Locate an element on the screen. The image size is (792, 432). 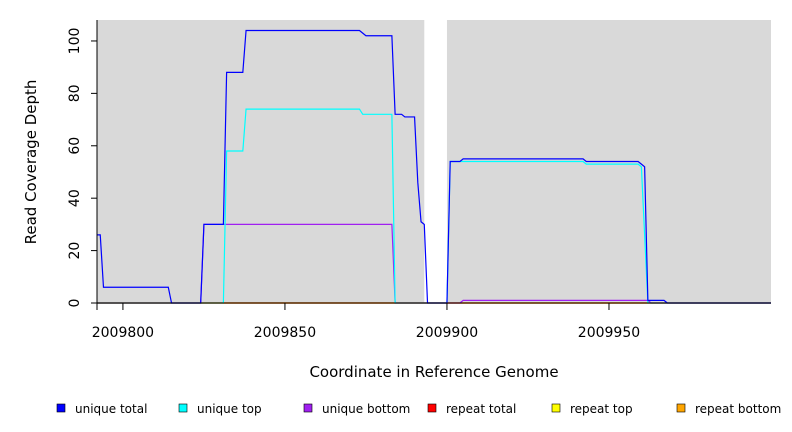
legend-label-repeat-bottom: repeat bottom is located at coordinates (738, 409).